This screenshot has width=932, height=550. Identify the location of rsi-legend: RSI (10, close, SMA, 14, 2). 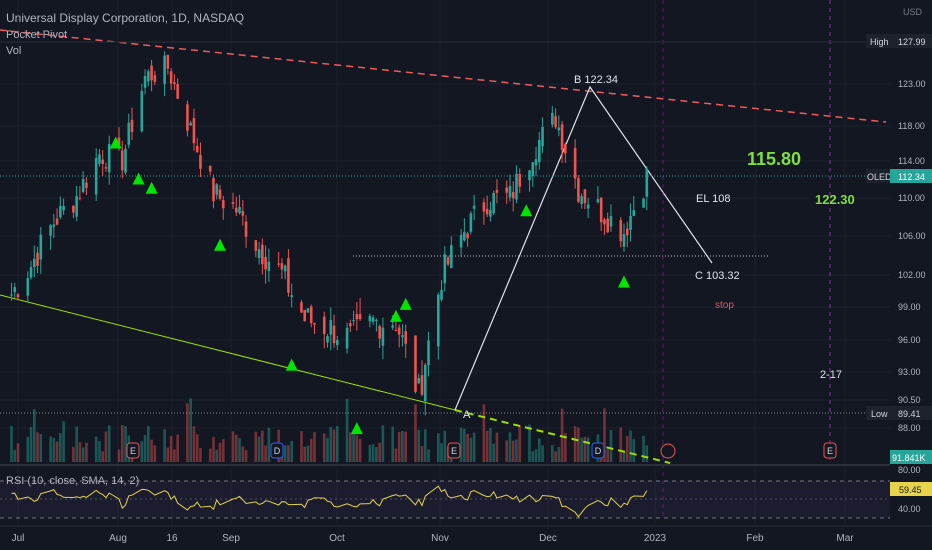
(73, 481).